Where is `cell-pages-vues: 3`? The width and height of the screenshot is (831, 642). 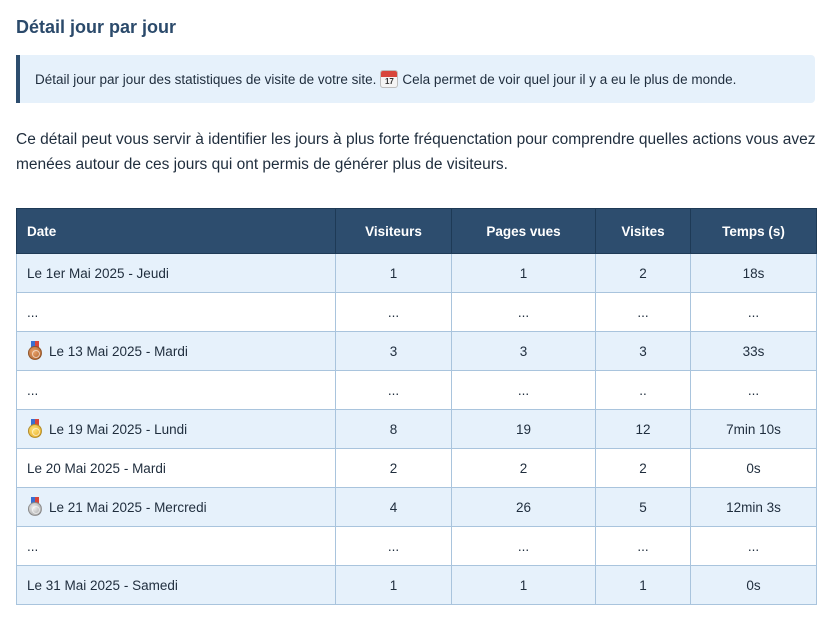 cell-pages-vues: 3 is located at coordinates (523, 351).